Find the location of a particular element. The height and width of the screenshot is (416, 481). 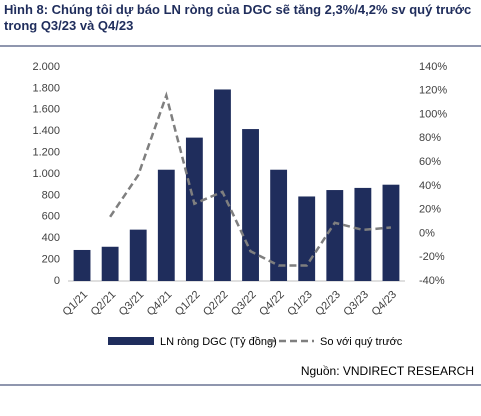

y2-tick-label: 120% is located at coordinates (433, 91).